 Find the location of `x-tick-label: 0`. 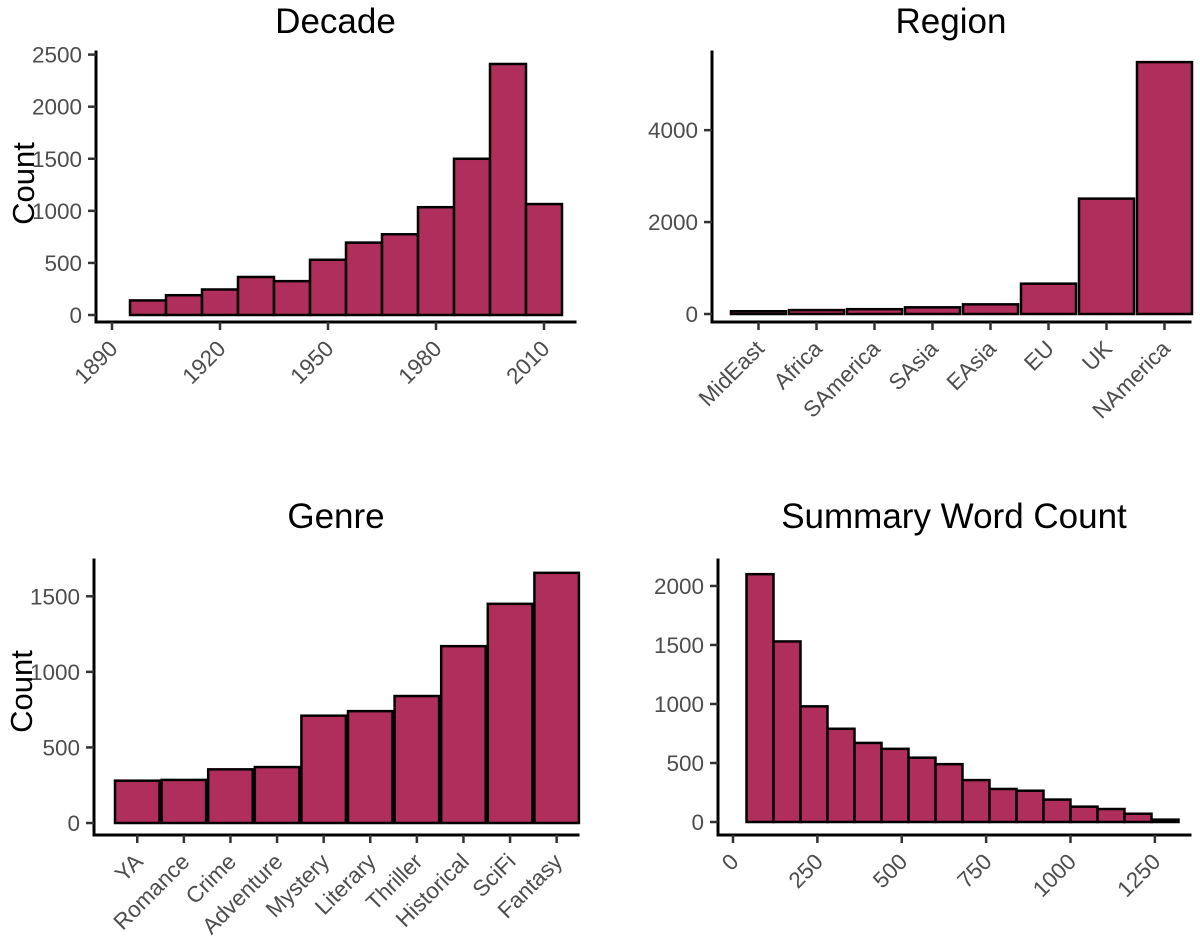

x-tick-label: 0 is located at coordinates (730, 862).